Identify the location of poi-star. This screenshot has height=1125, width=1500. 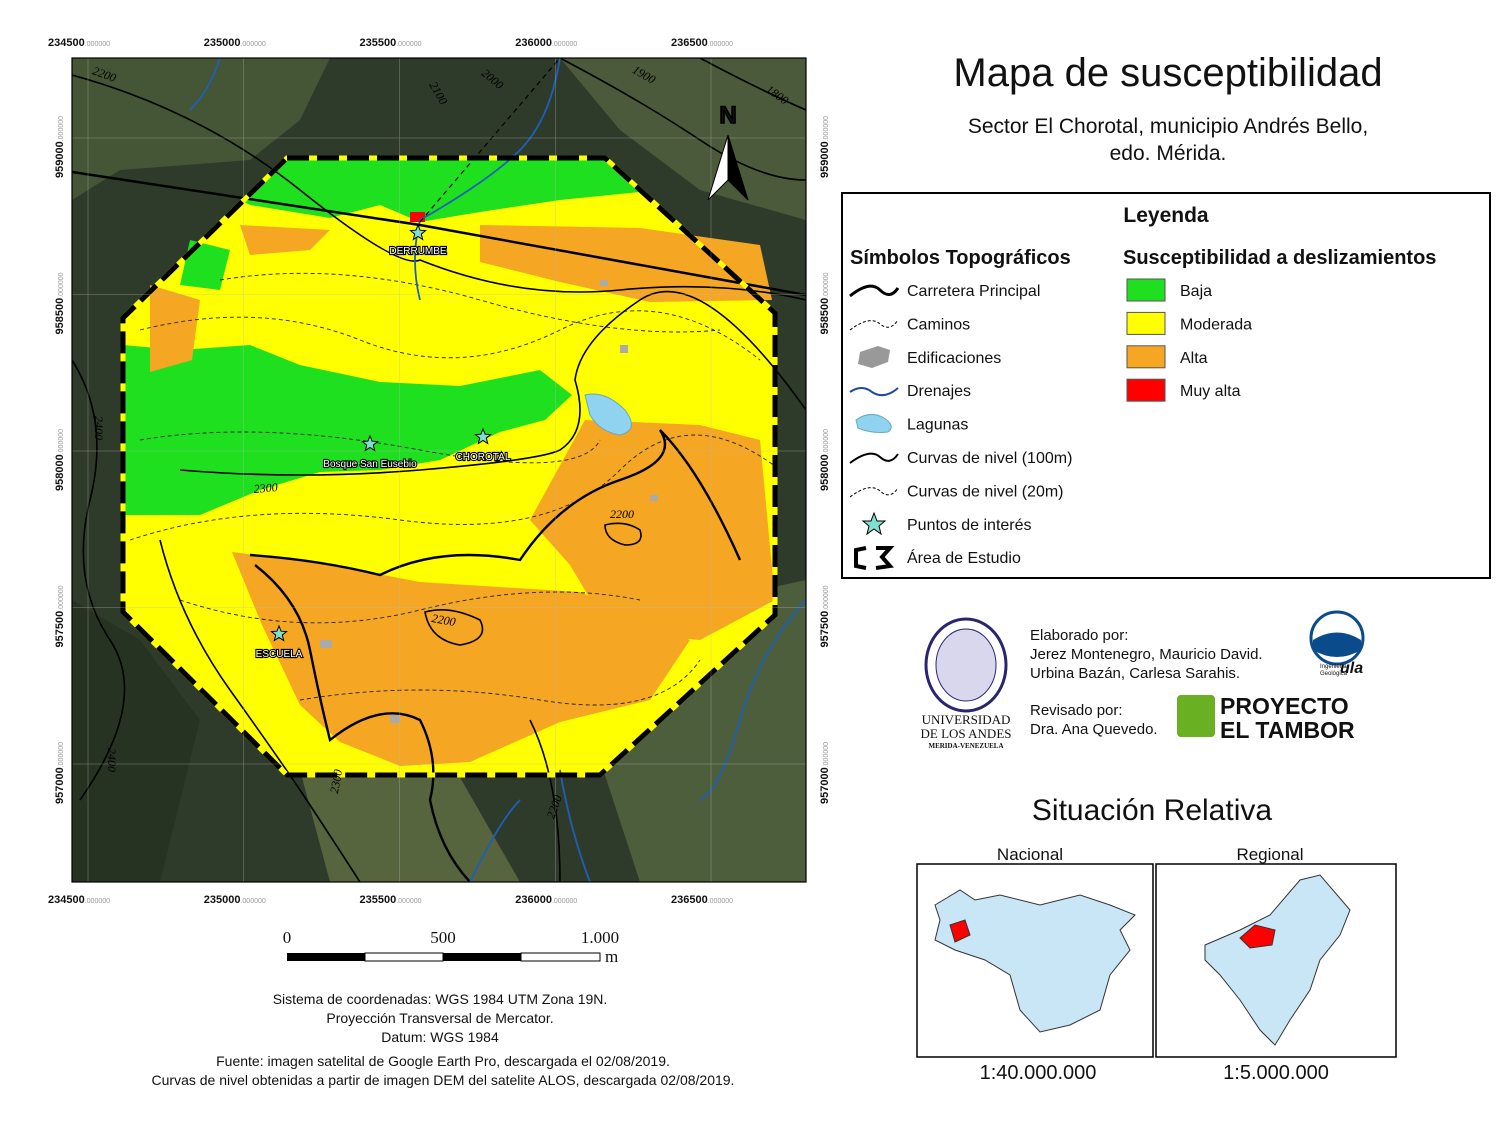
(370, 443).